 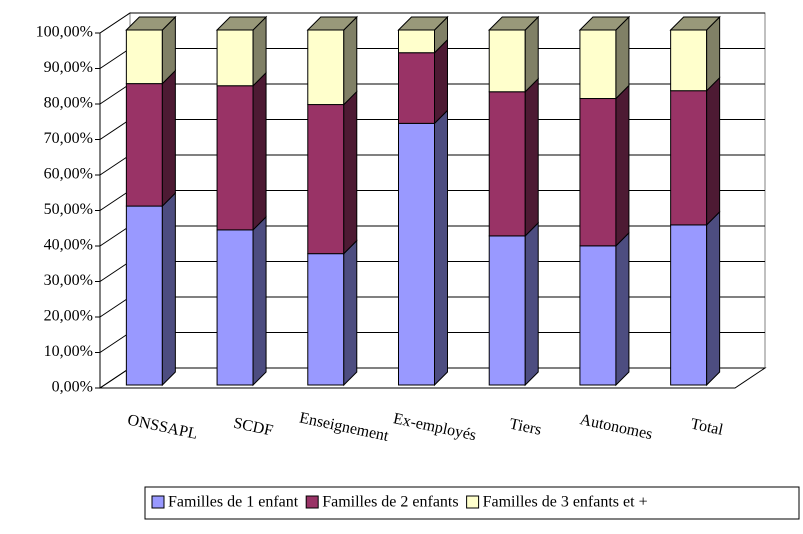 What do you see at coordinates (390, 502) in the screenshot?
I see `legend-label: Familles de 2 enfants` at bounding box center [390, 502].